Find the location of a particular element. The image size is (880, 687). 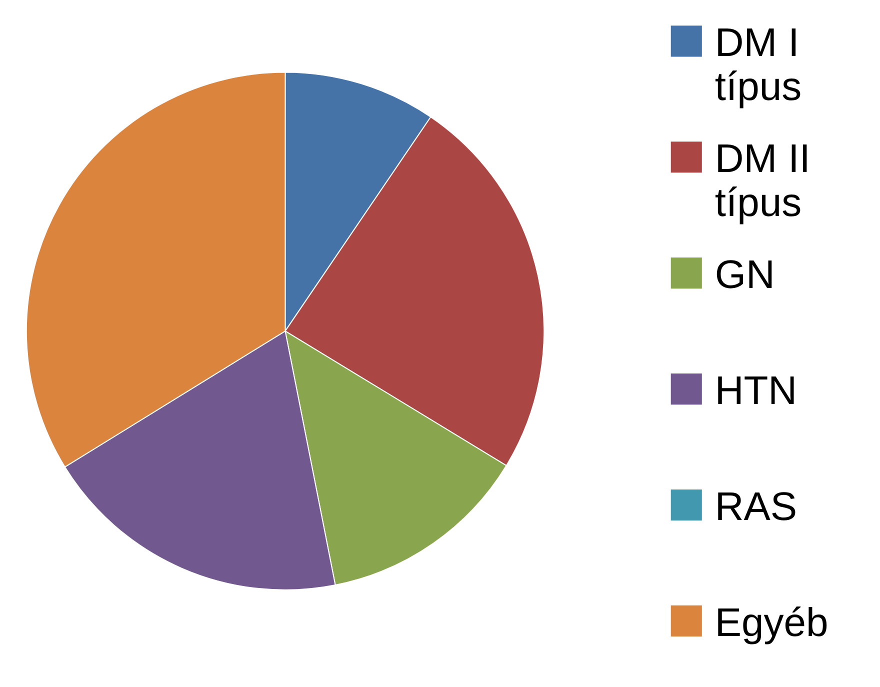

legend-label: DM I típus is located at coordinates (758, 65).